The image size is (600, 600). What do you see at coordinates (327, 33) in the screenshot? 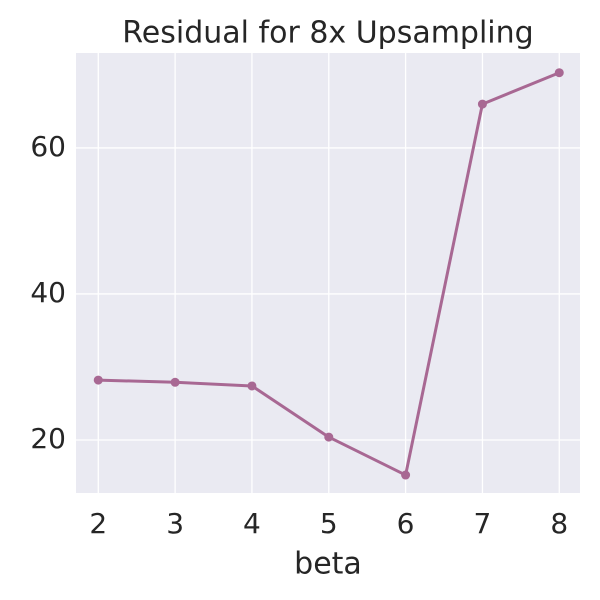
I see `chart-title: Residual for 8x Upsampling` at bounding box center [327, 33].